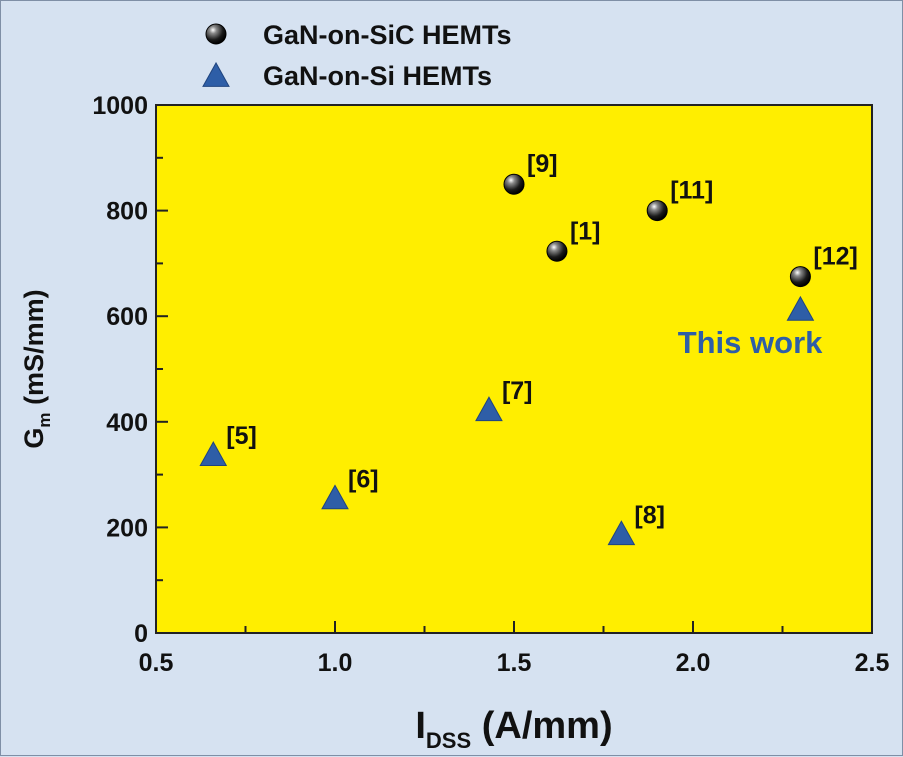 The height and width of the screenshot is (757, 903). I want to click on x-tick-label: 1.0, so click(335, 663).